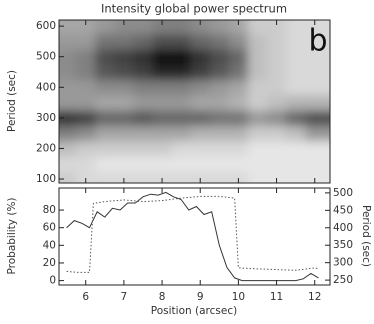 This screenshot has width=374, height=324. What do you see at coordinates (46, 57) in the screenshot?
I see `y-tick-label: 500` at bounding box center [46, 57].